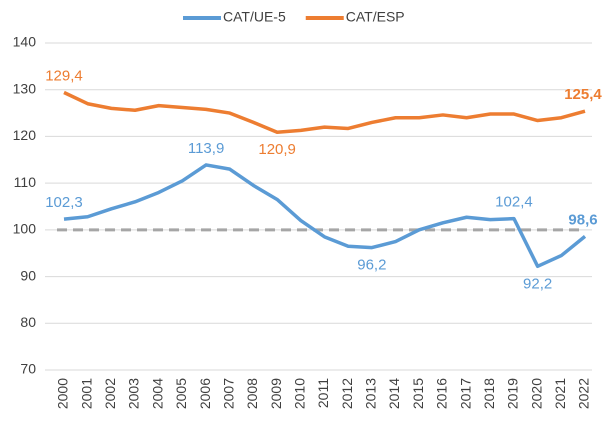 The image size is (604, 423). What do you see at coordinates (28, 369) in the screenshot?
I see `y-tick-label: 70` at bounding box center [28, 369].